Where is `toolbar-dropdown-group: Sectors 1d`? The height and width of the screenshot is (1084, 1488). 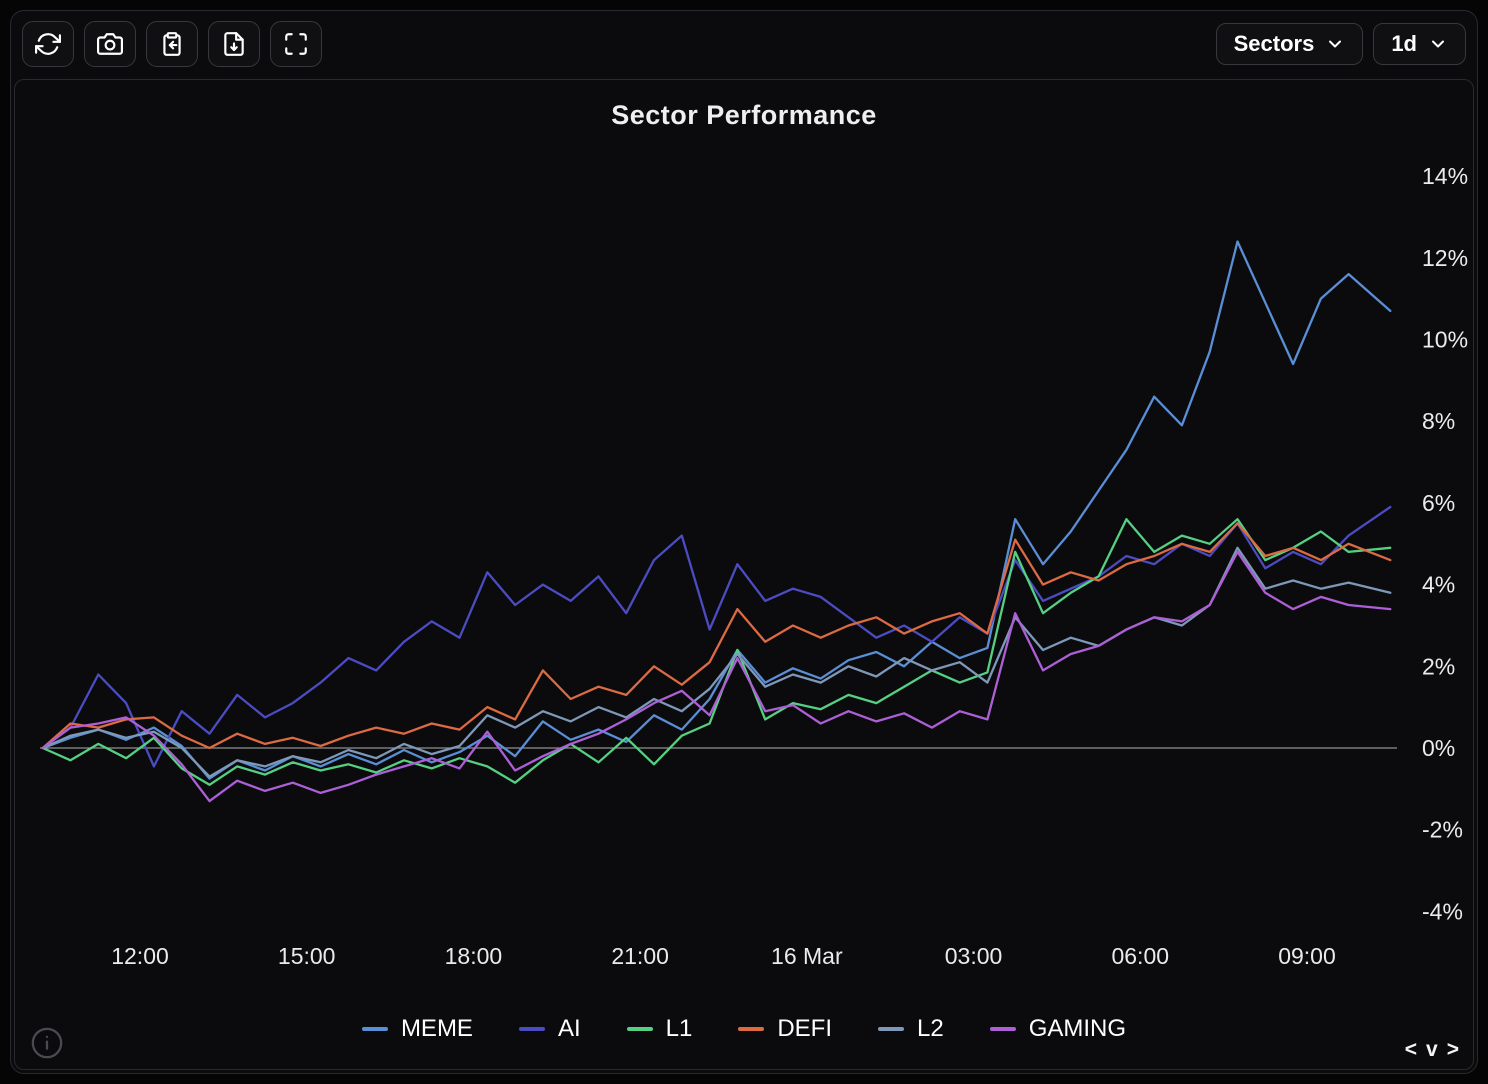
toolbar-dropdown-group: Sectors 1d is located at coordinates (1340, 44).